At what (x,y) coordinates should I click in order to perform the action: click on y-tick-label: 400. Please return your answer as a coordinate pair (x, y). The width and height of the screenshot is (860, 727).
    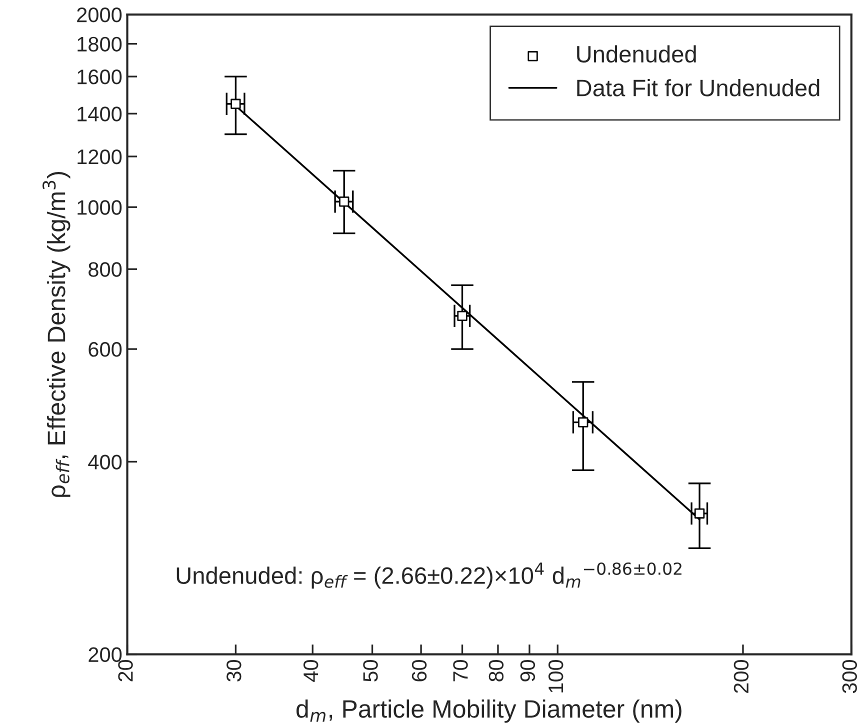
    Looking at the image, I should click on (105, 462).